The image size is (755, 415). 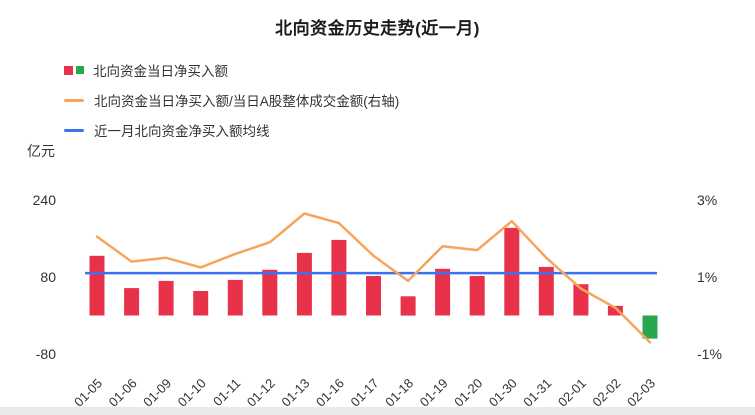 I want to click on x-axis-label-01-31: 01-31, so click(x=537, y=393).